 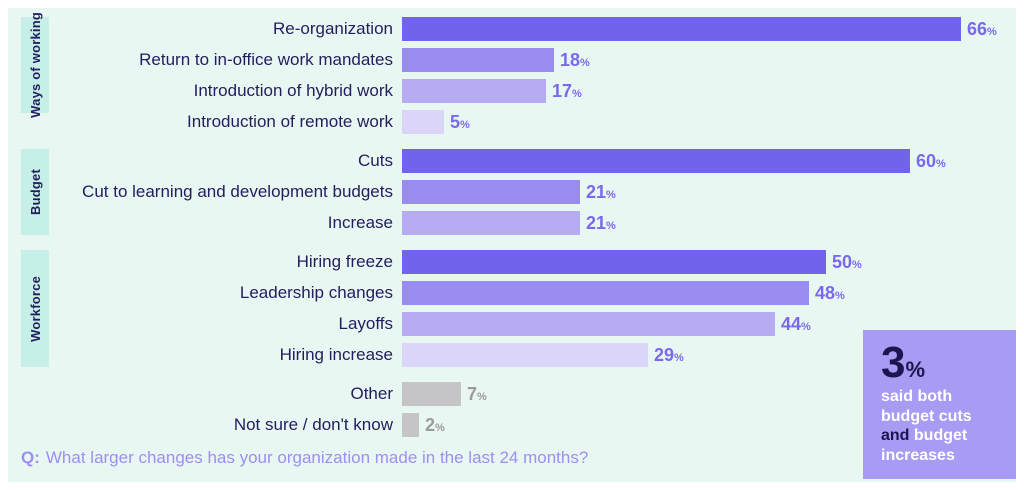 What do you see at coordinates (371, 393) in the screenshot?
I see `bar-label: Other` at bounding box center [371, 393].